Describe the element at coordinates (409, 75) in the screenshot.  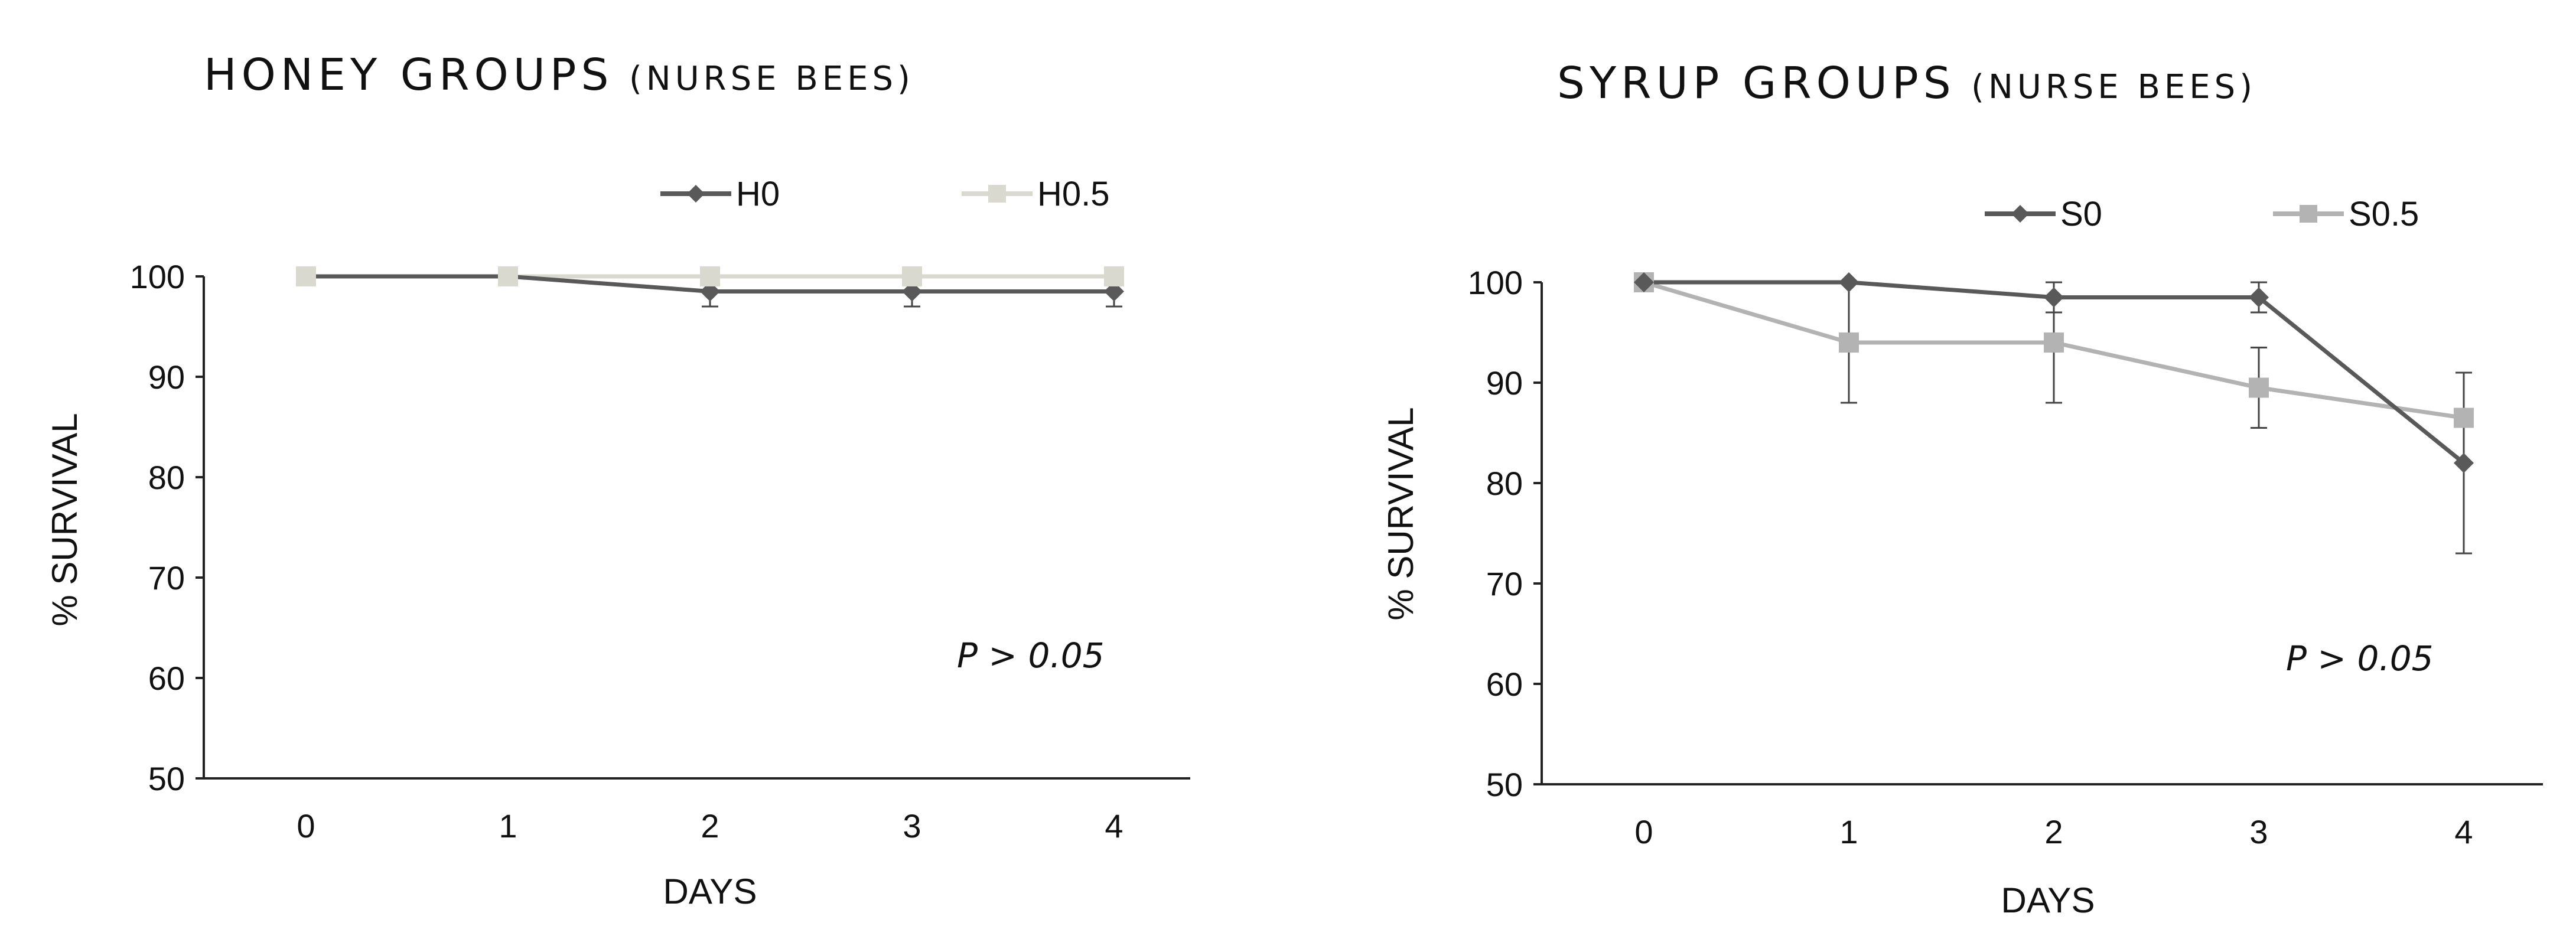
I see `honey-chart-title-main: HONEY GROUPS` at that location.